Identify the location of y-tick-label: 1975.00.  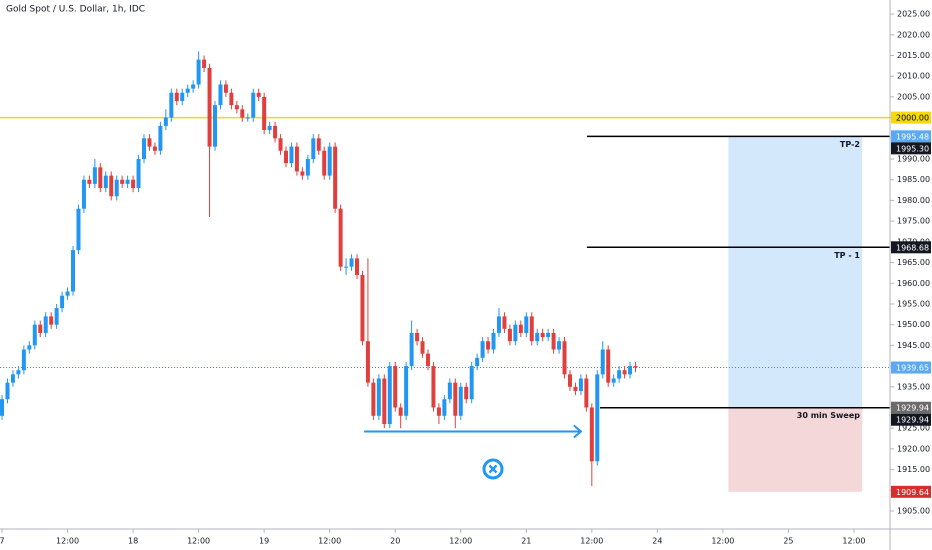
(913, 221).